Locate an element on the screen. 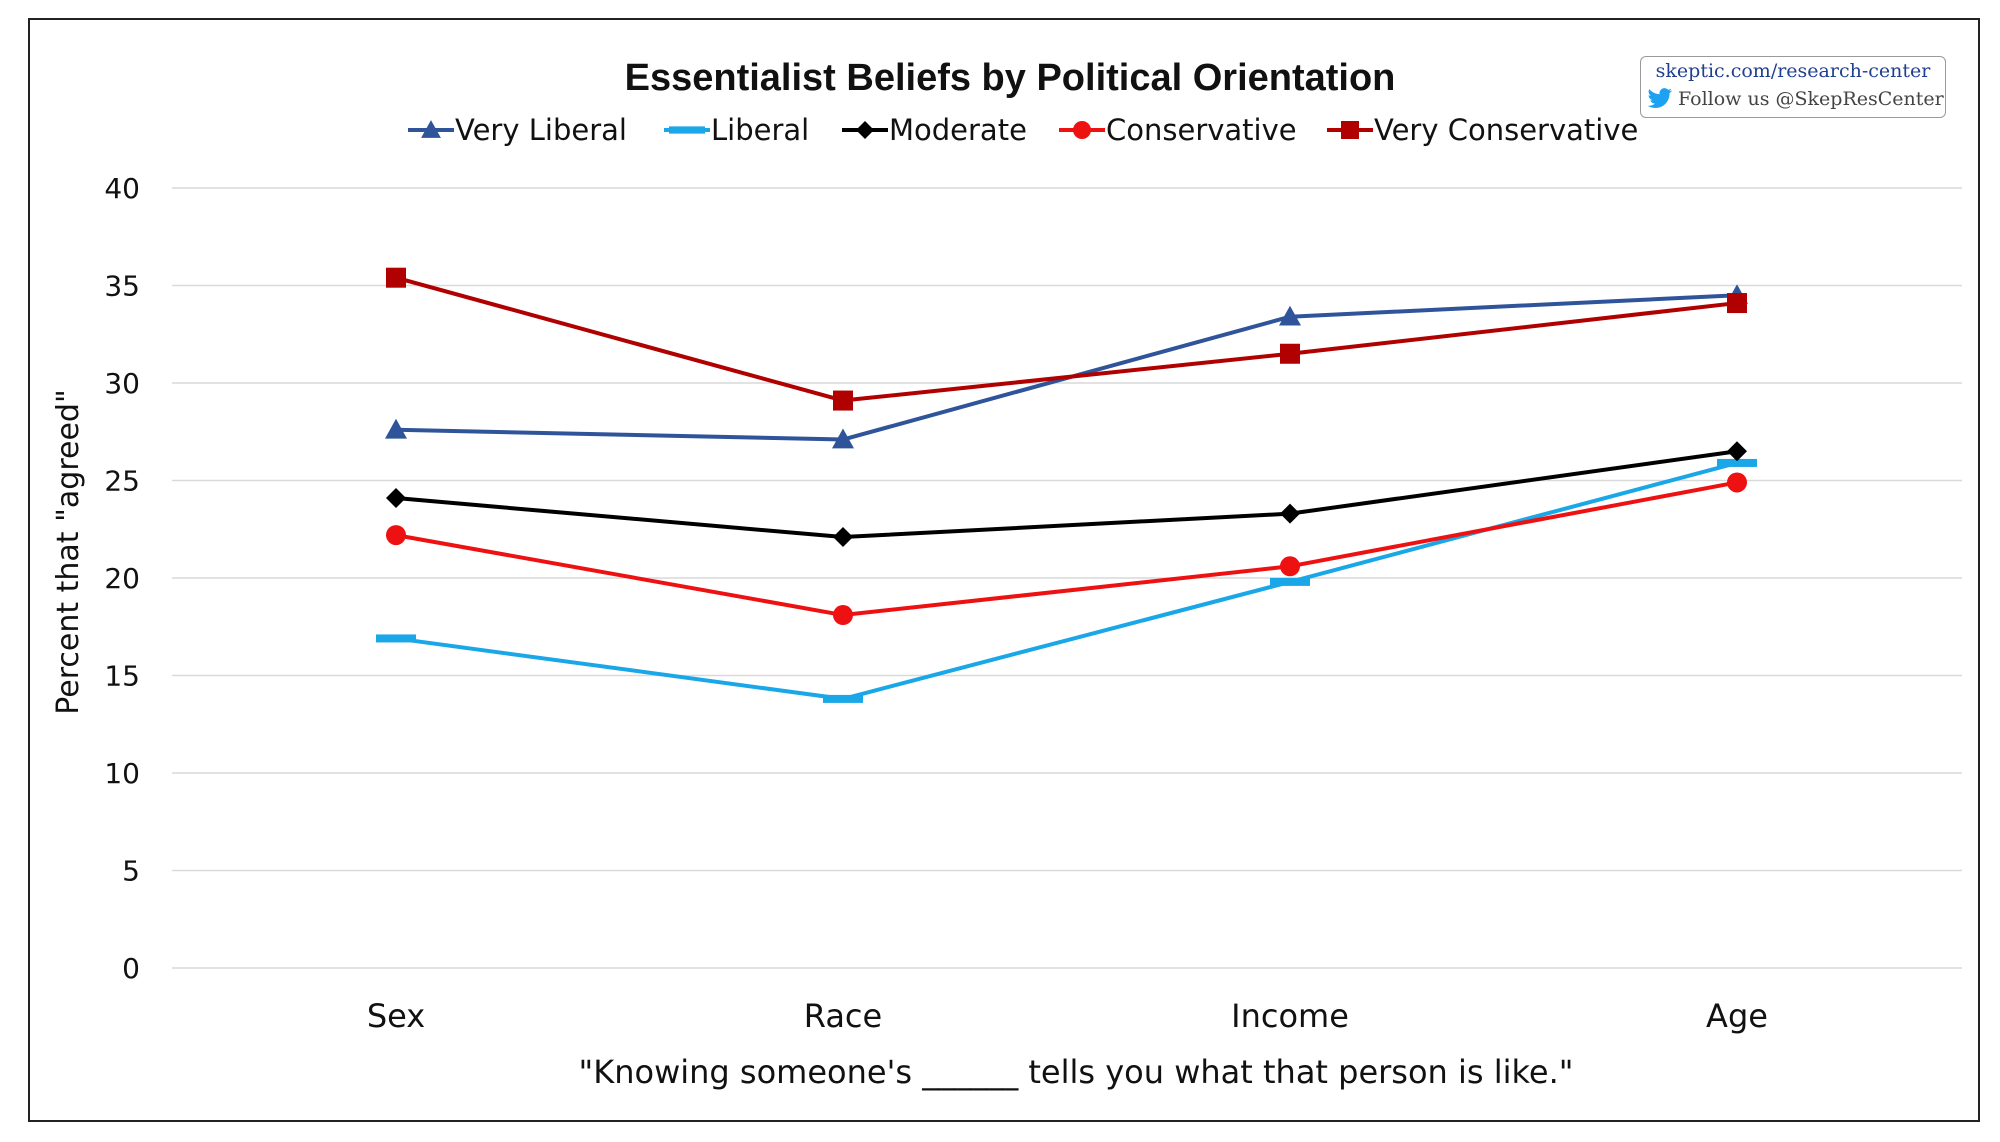  x-category-label: Race is located at coordinates (843, 1016).